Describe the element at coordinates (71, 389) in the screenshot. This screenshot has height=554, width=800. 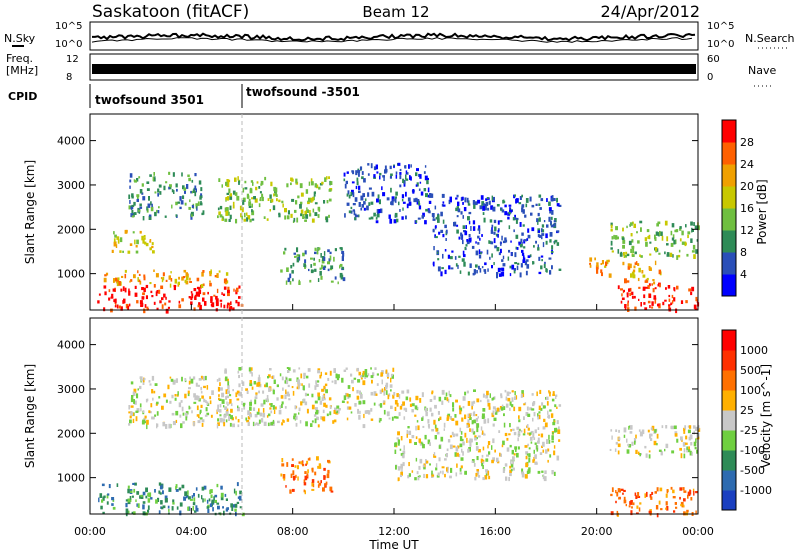
I see `velocity-ytick-label-3000: 3000` at that location.